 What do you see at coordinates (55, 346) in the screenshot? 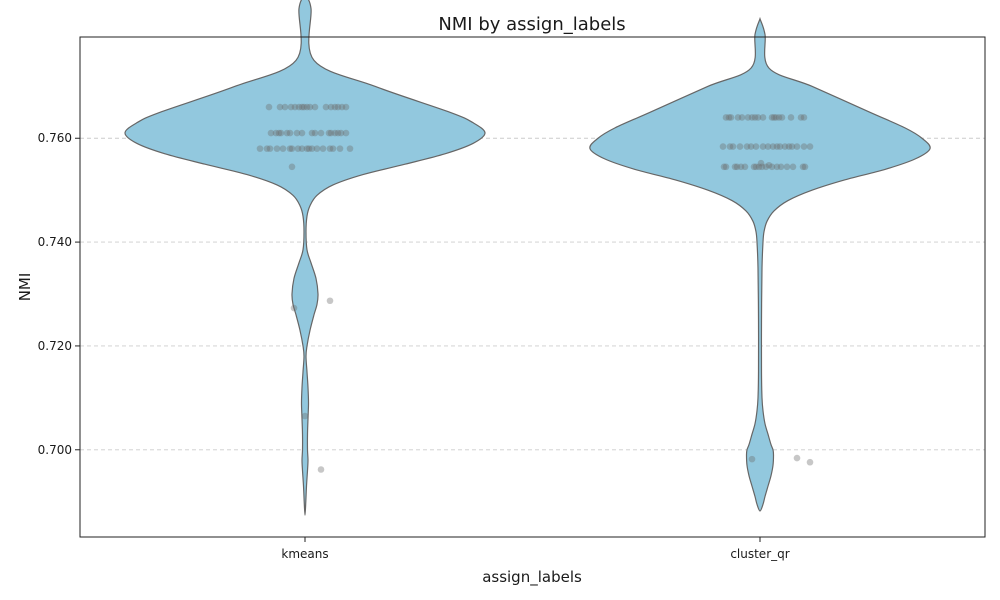
I see `y-tick-label: 0.720` at bounding box center [55, 346].